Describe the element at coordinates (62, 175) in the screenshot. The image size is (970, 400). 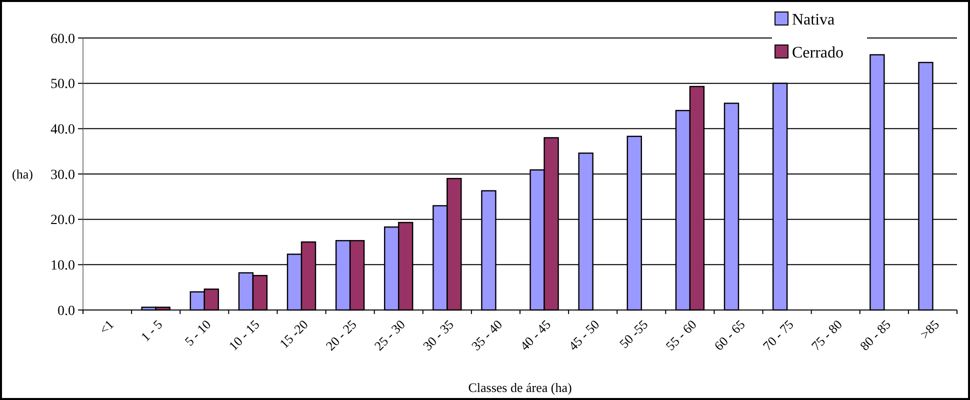
I see `y-tick-label: 30.0` at that location.